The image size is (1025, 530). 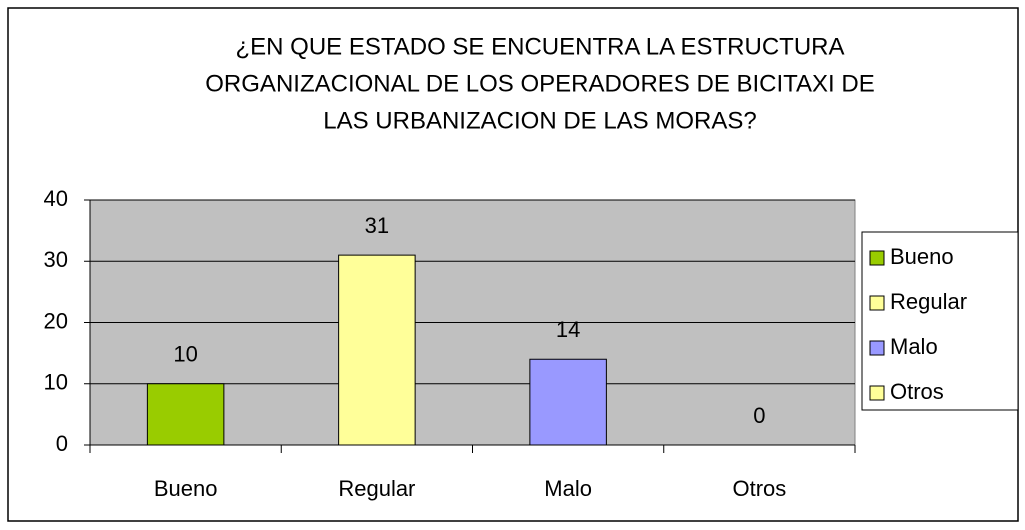 I want to click on y-tick-label: 10, so click(x=56, y=382).